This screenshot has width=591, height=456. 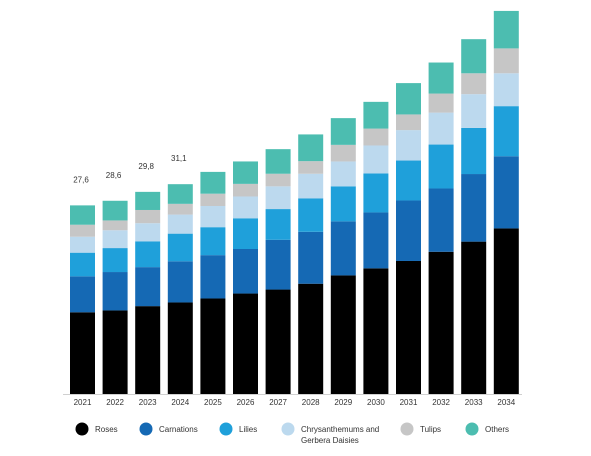 I want to click on x-tick-label-2023: 2023, so click(x=148, y=402).